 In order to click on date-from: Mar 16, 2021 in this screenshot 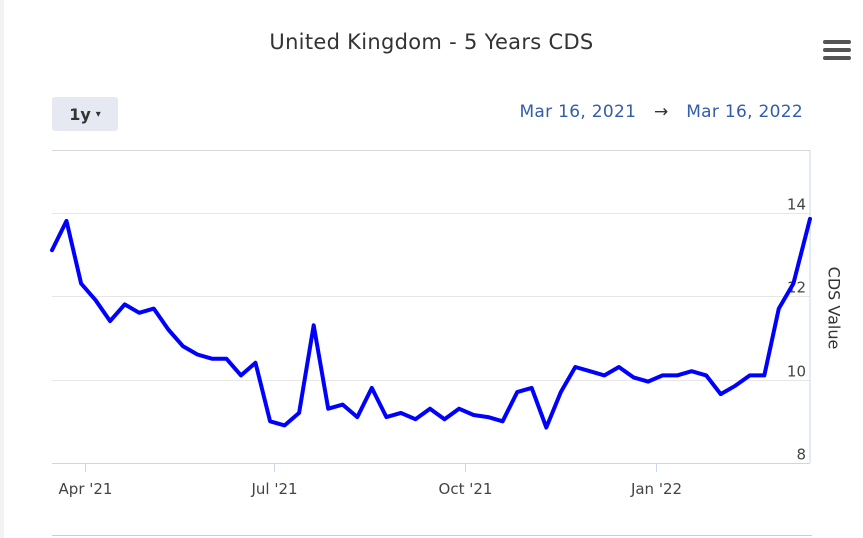, I will do `click(578, 112)`.